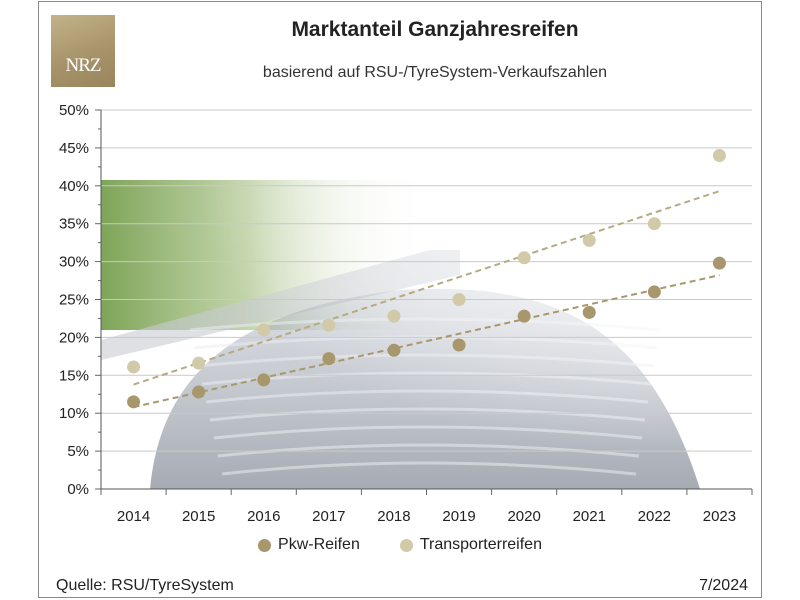 Image resolution: width=800 pixels, height=600 pixels. I want to click on x-tick-label: 2020, so click(523, 516).